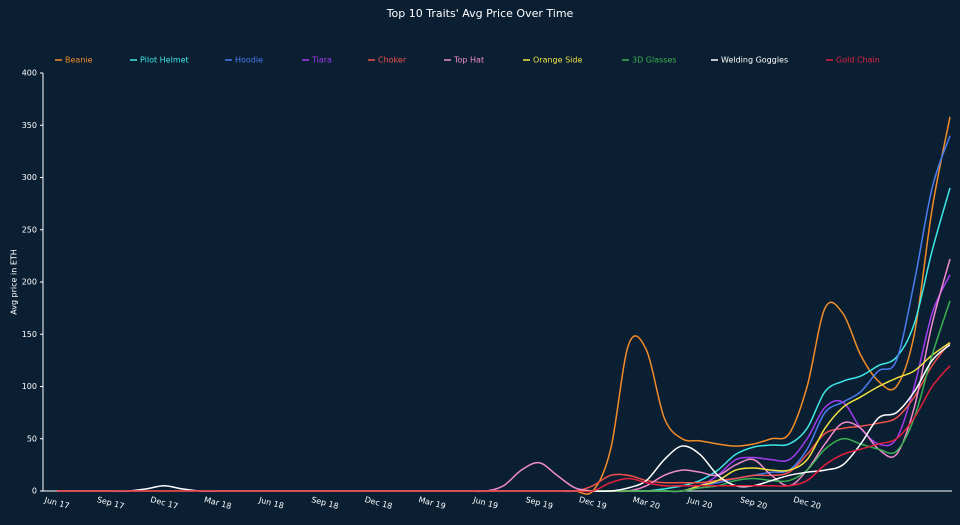  Describe the element at coordinates (557, 60) in the screenshot. I see `legend-label: Orange Side` at that location.